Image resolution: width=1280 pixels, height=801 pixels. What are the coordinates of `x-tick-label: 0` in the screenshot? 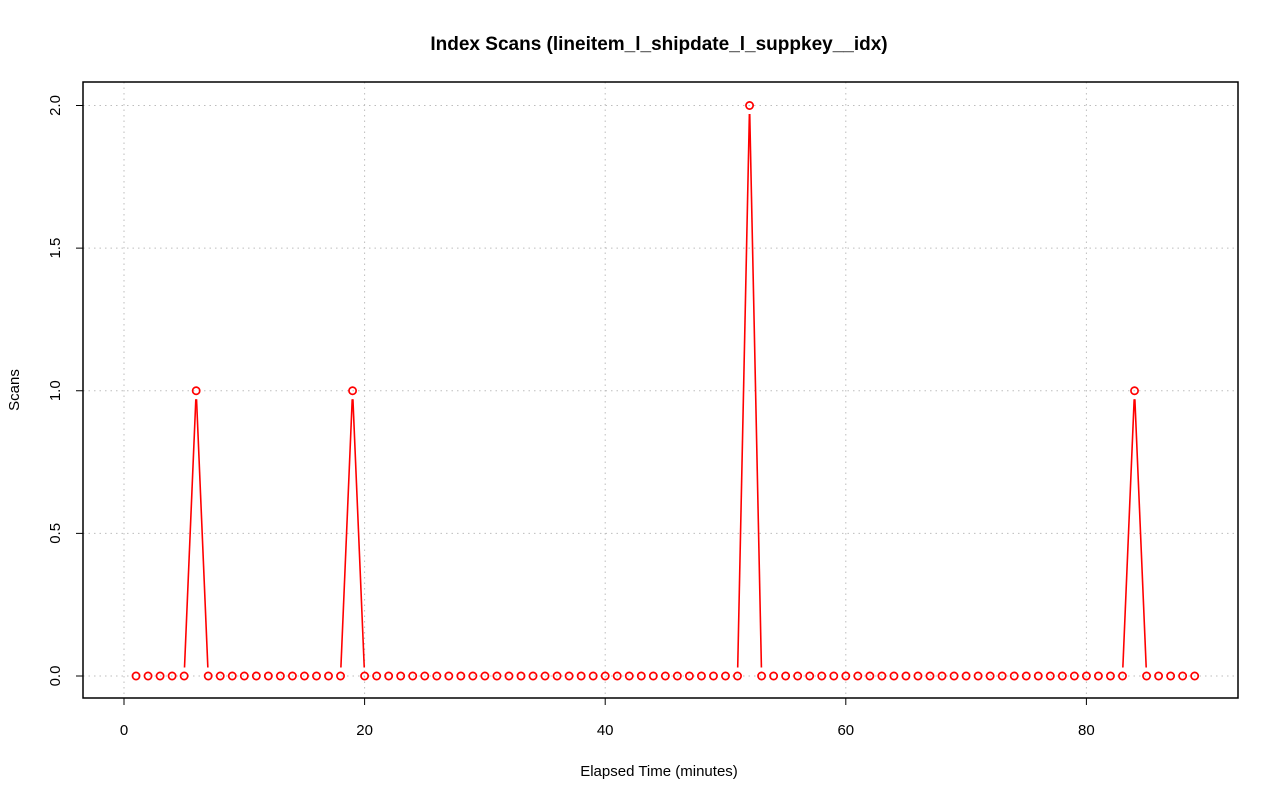 It's located at (124, 730).